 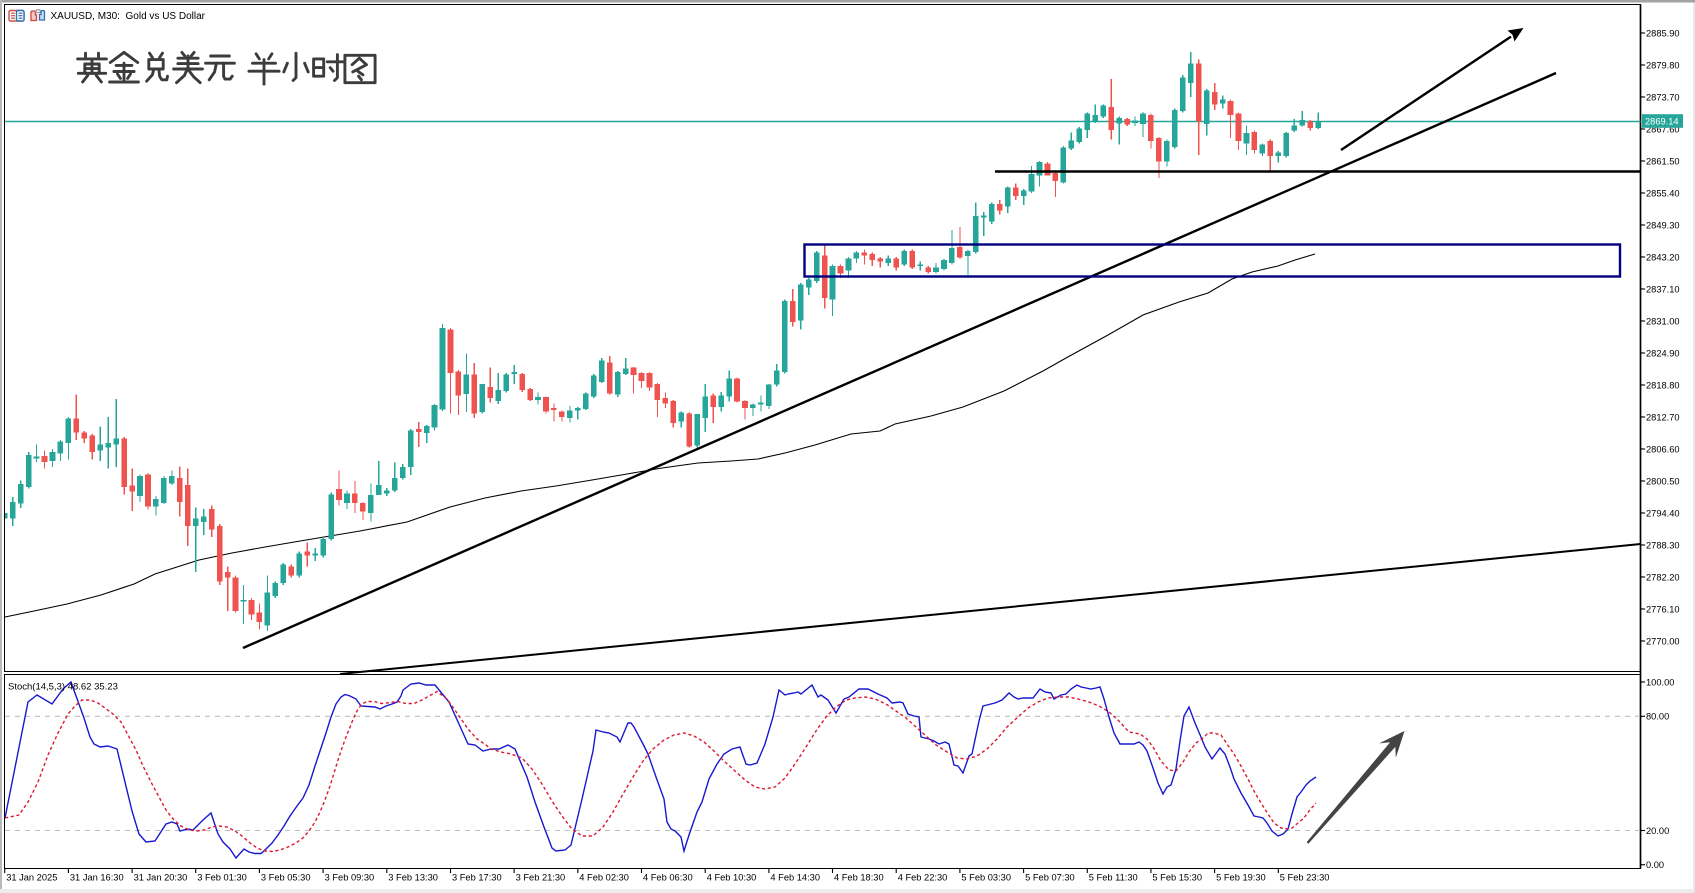 I want to click on svg-text: 5 Feb 11:30, so click(x=1113, y=878).